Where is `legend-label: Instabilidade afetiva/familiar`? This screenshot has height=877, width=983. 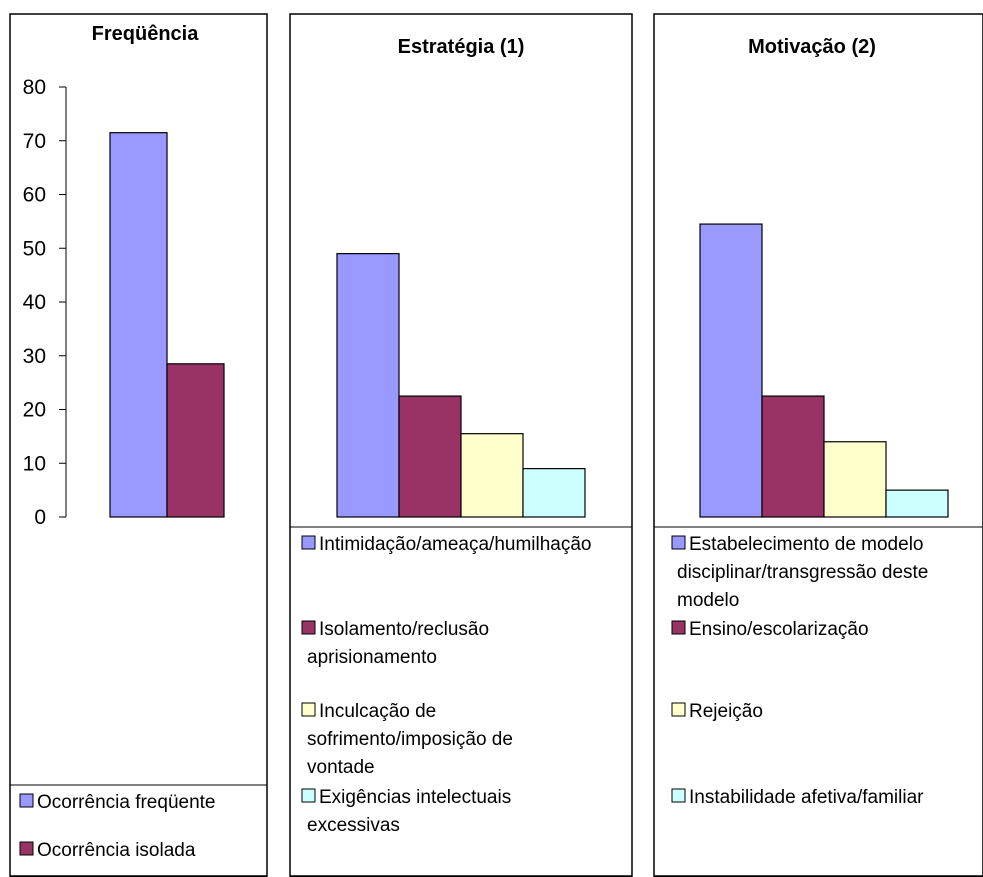 legend-label: Instabilidade afetiva/familiar is located at coordinates (806, 797).